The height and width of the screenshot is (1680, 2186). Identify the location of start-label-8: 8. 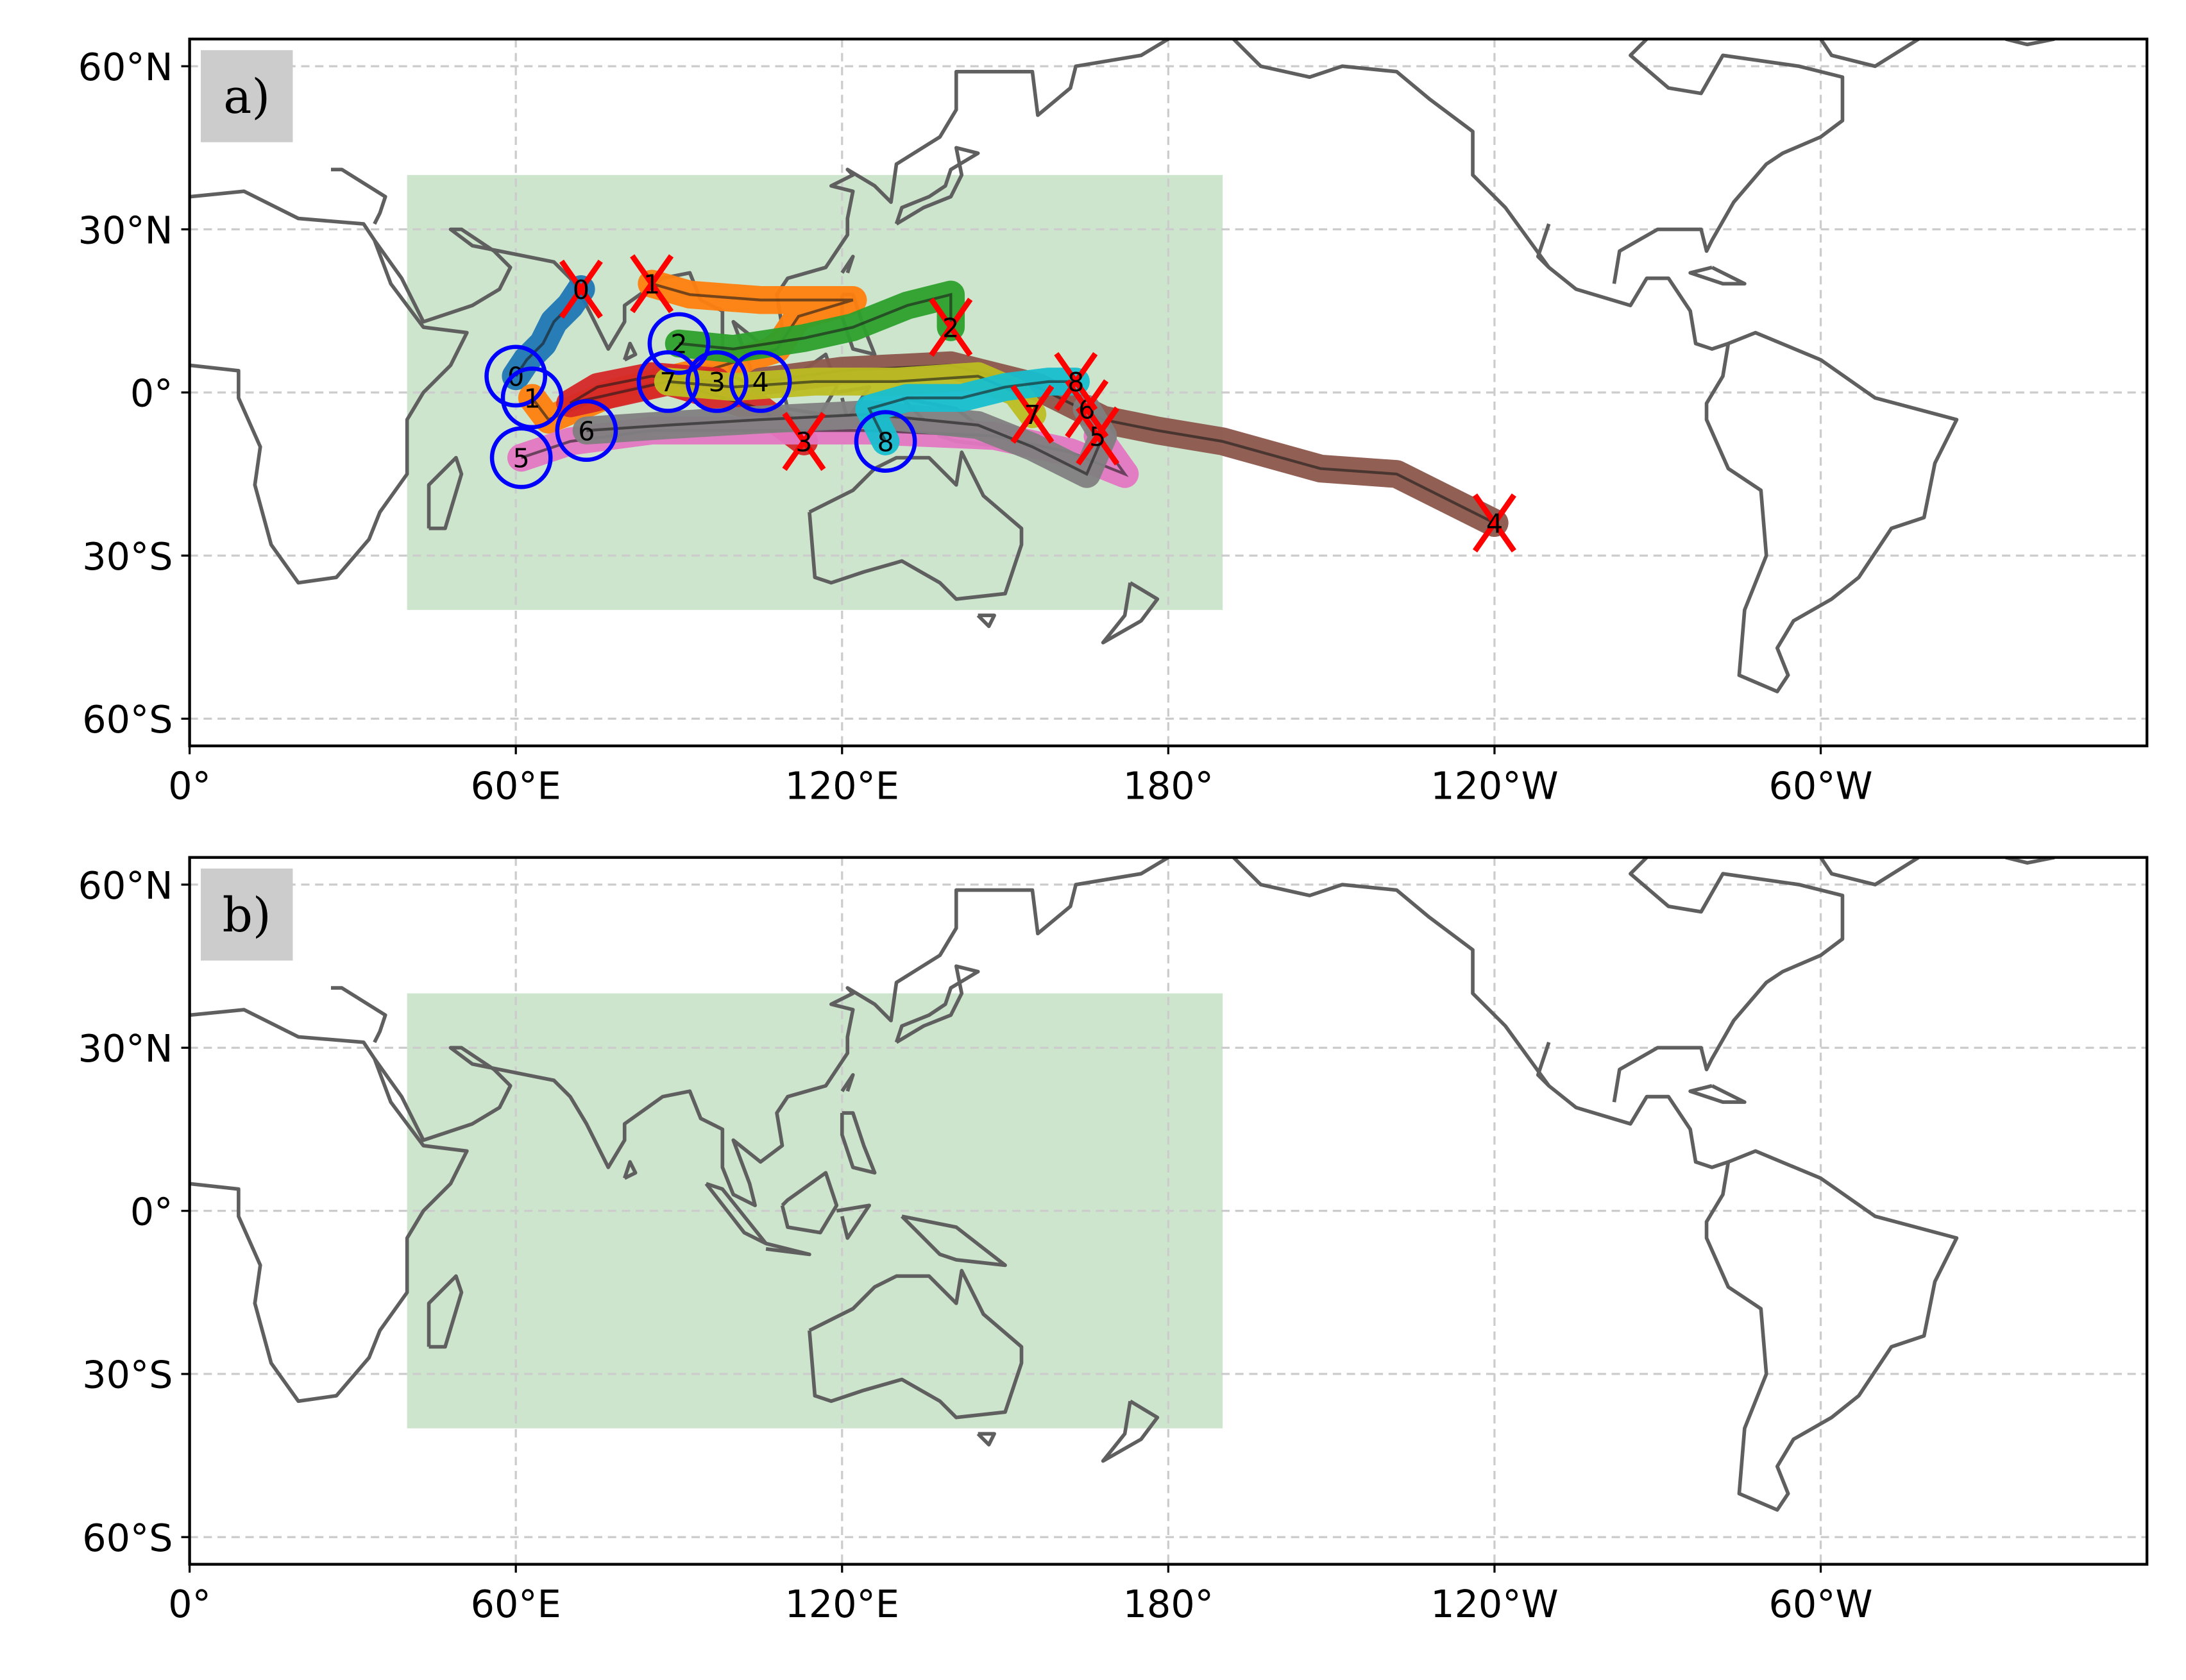
(885, 442).